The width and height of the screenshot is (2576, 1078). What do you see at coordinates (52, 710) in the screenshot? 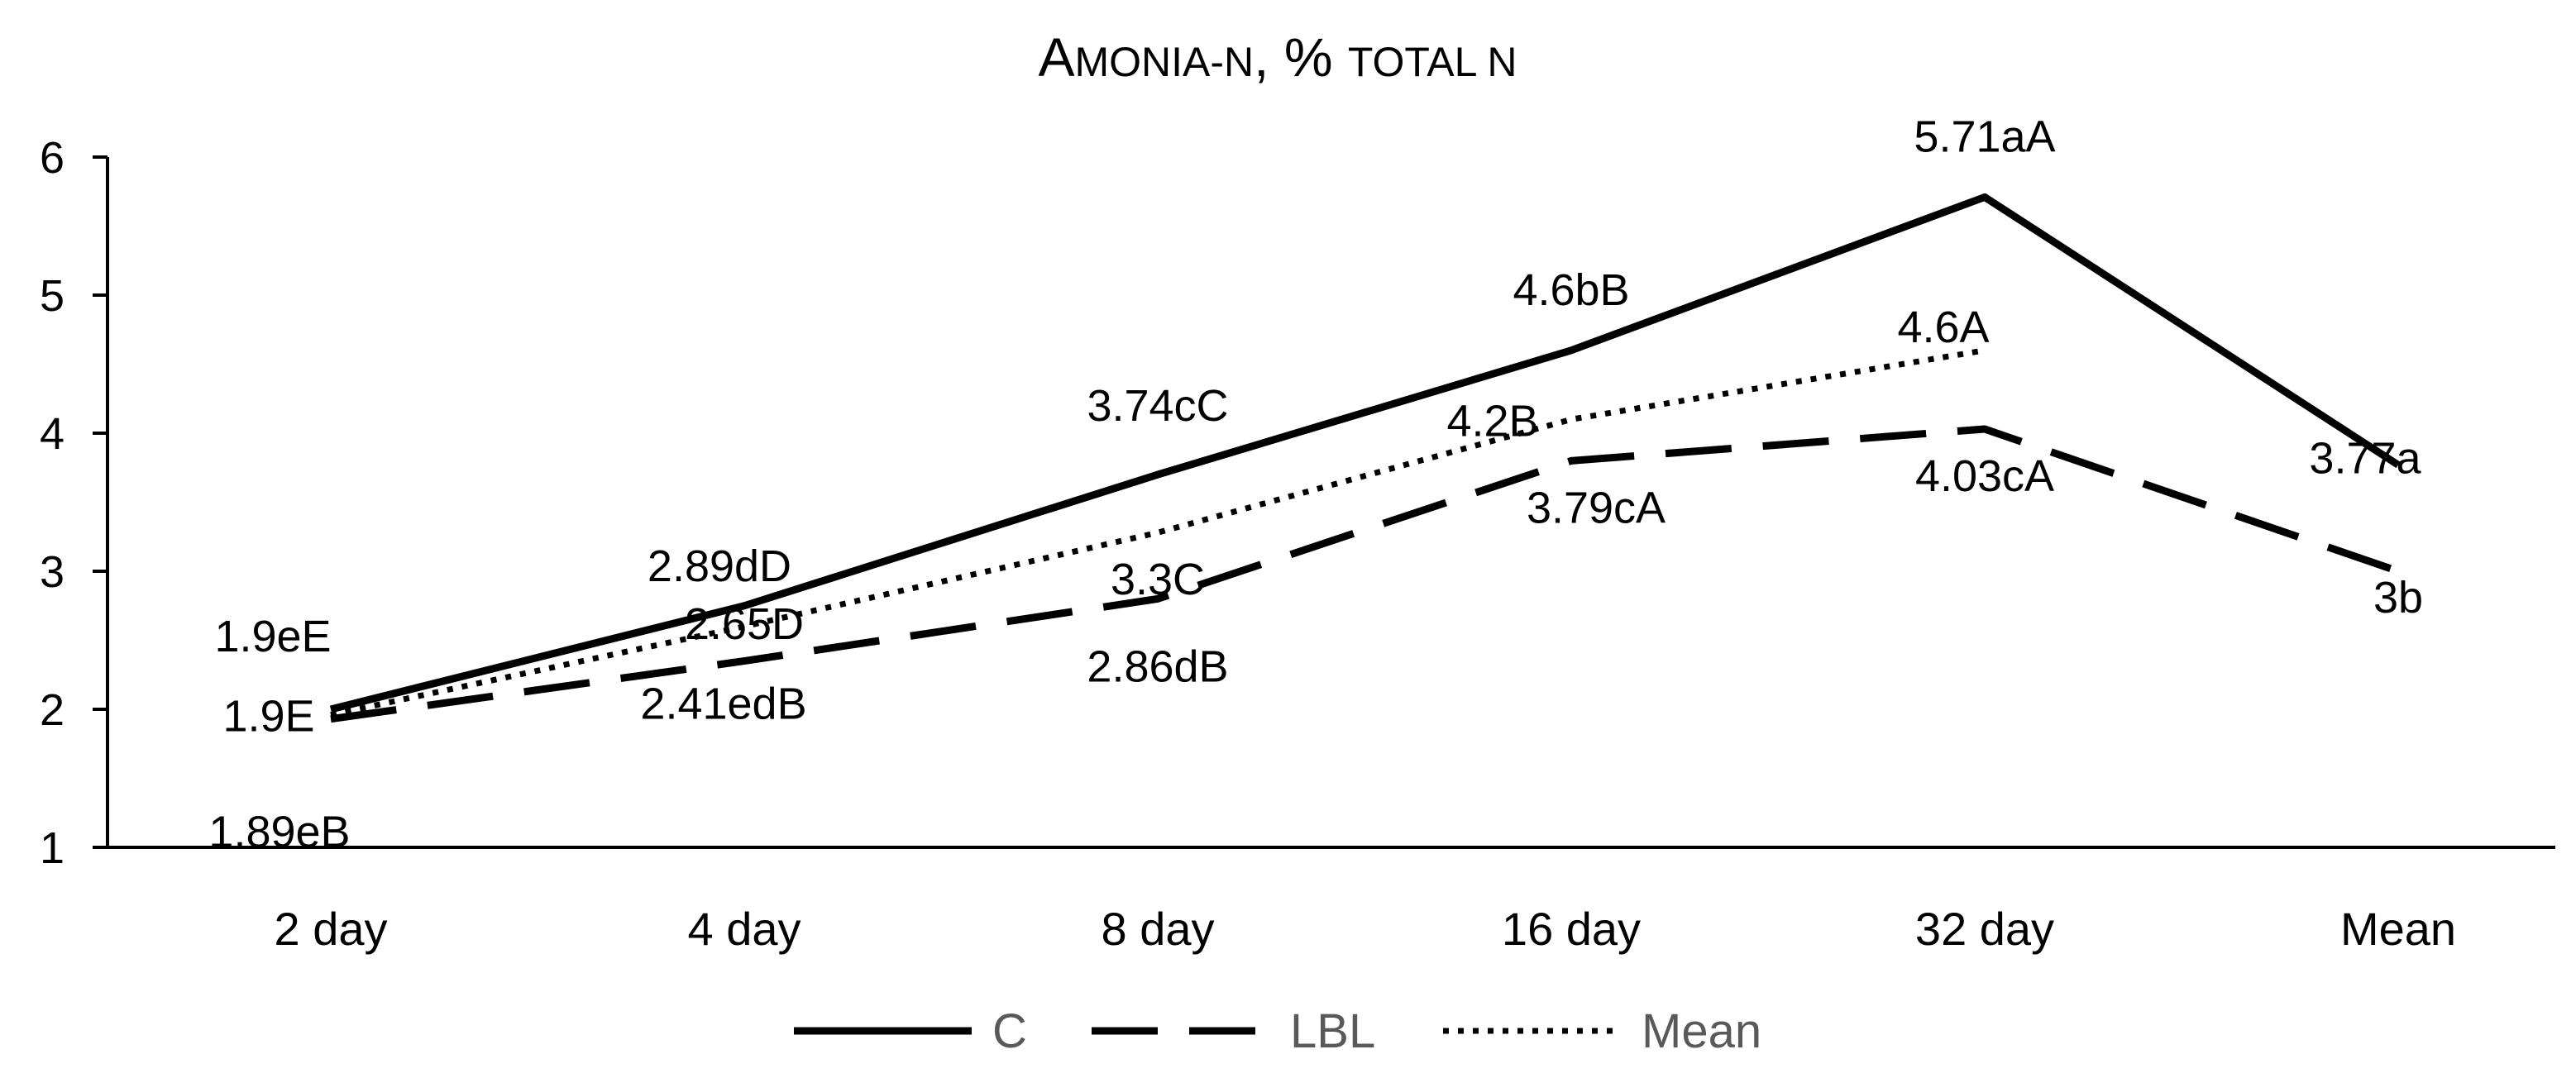
I see `y-tick-label: 2` at bounding box center [52, 710].